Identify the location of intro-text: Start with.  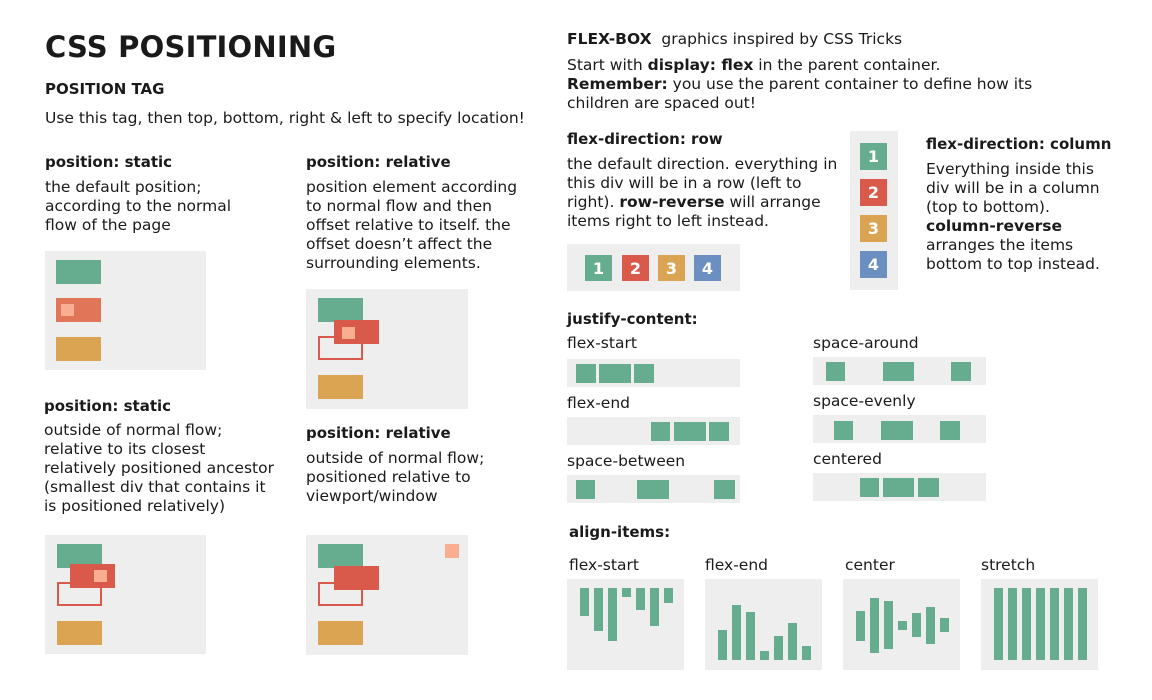
(607, 65).